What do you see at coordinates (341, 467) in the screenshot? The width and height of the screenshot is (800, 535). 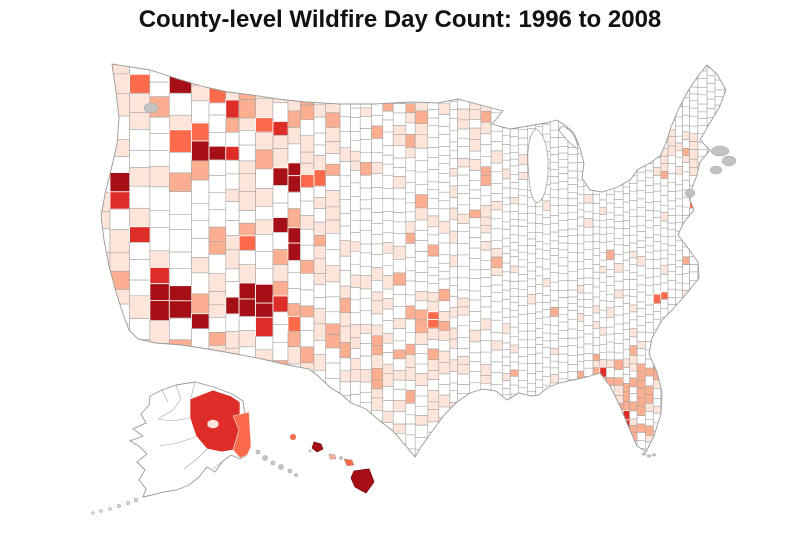 I see `hawaii-inset` at bounding box center [341, 467].